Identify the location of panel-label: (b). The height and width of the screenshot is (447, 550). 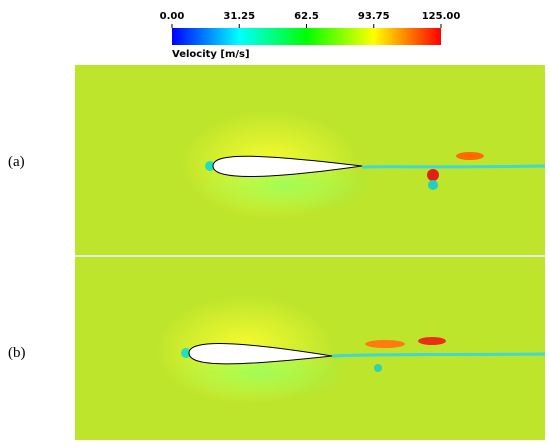
(17, 353).